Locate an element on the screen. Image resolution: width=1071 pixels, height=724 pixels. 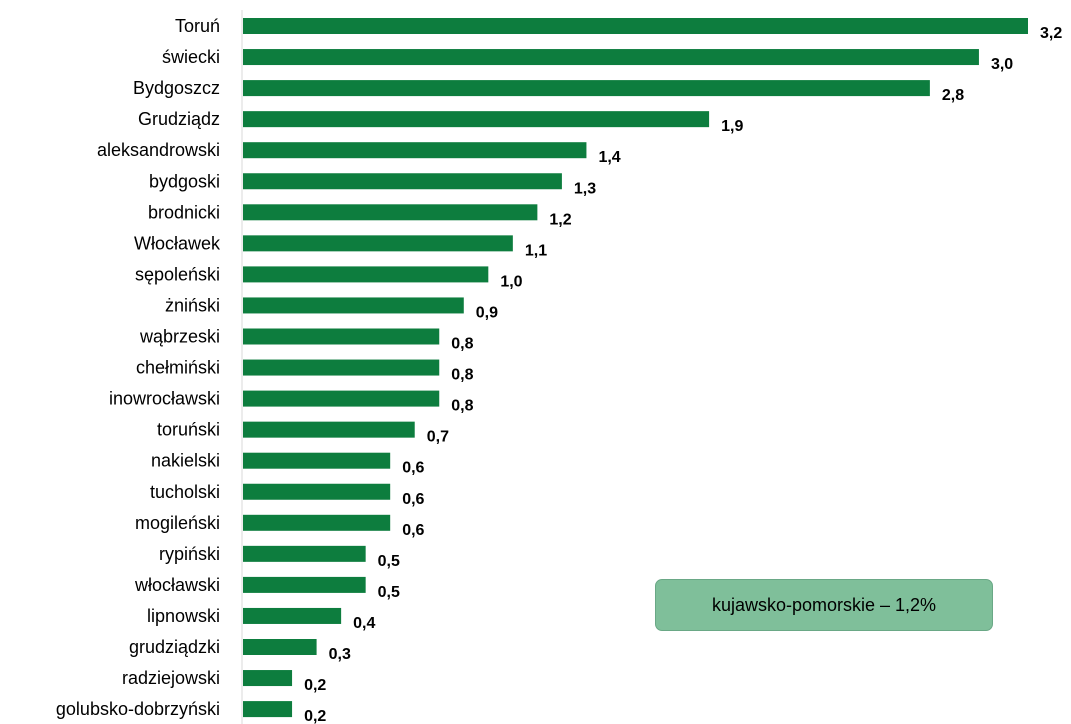
category-label: chełmiński is located at coordinates (178, 368).